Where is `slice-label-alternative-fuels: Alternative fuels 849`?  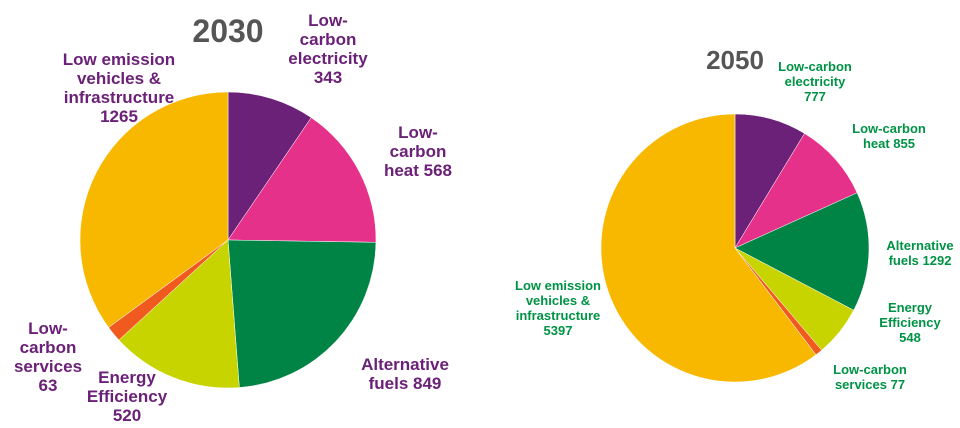 slice-label-alternative-fuels: Alternative fuels 849 is located at coordinates (405, 374).